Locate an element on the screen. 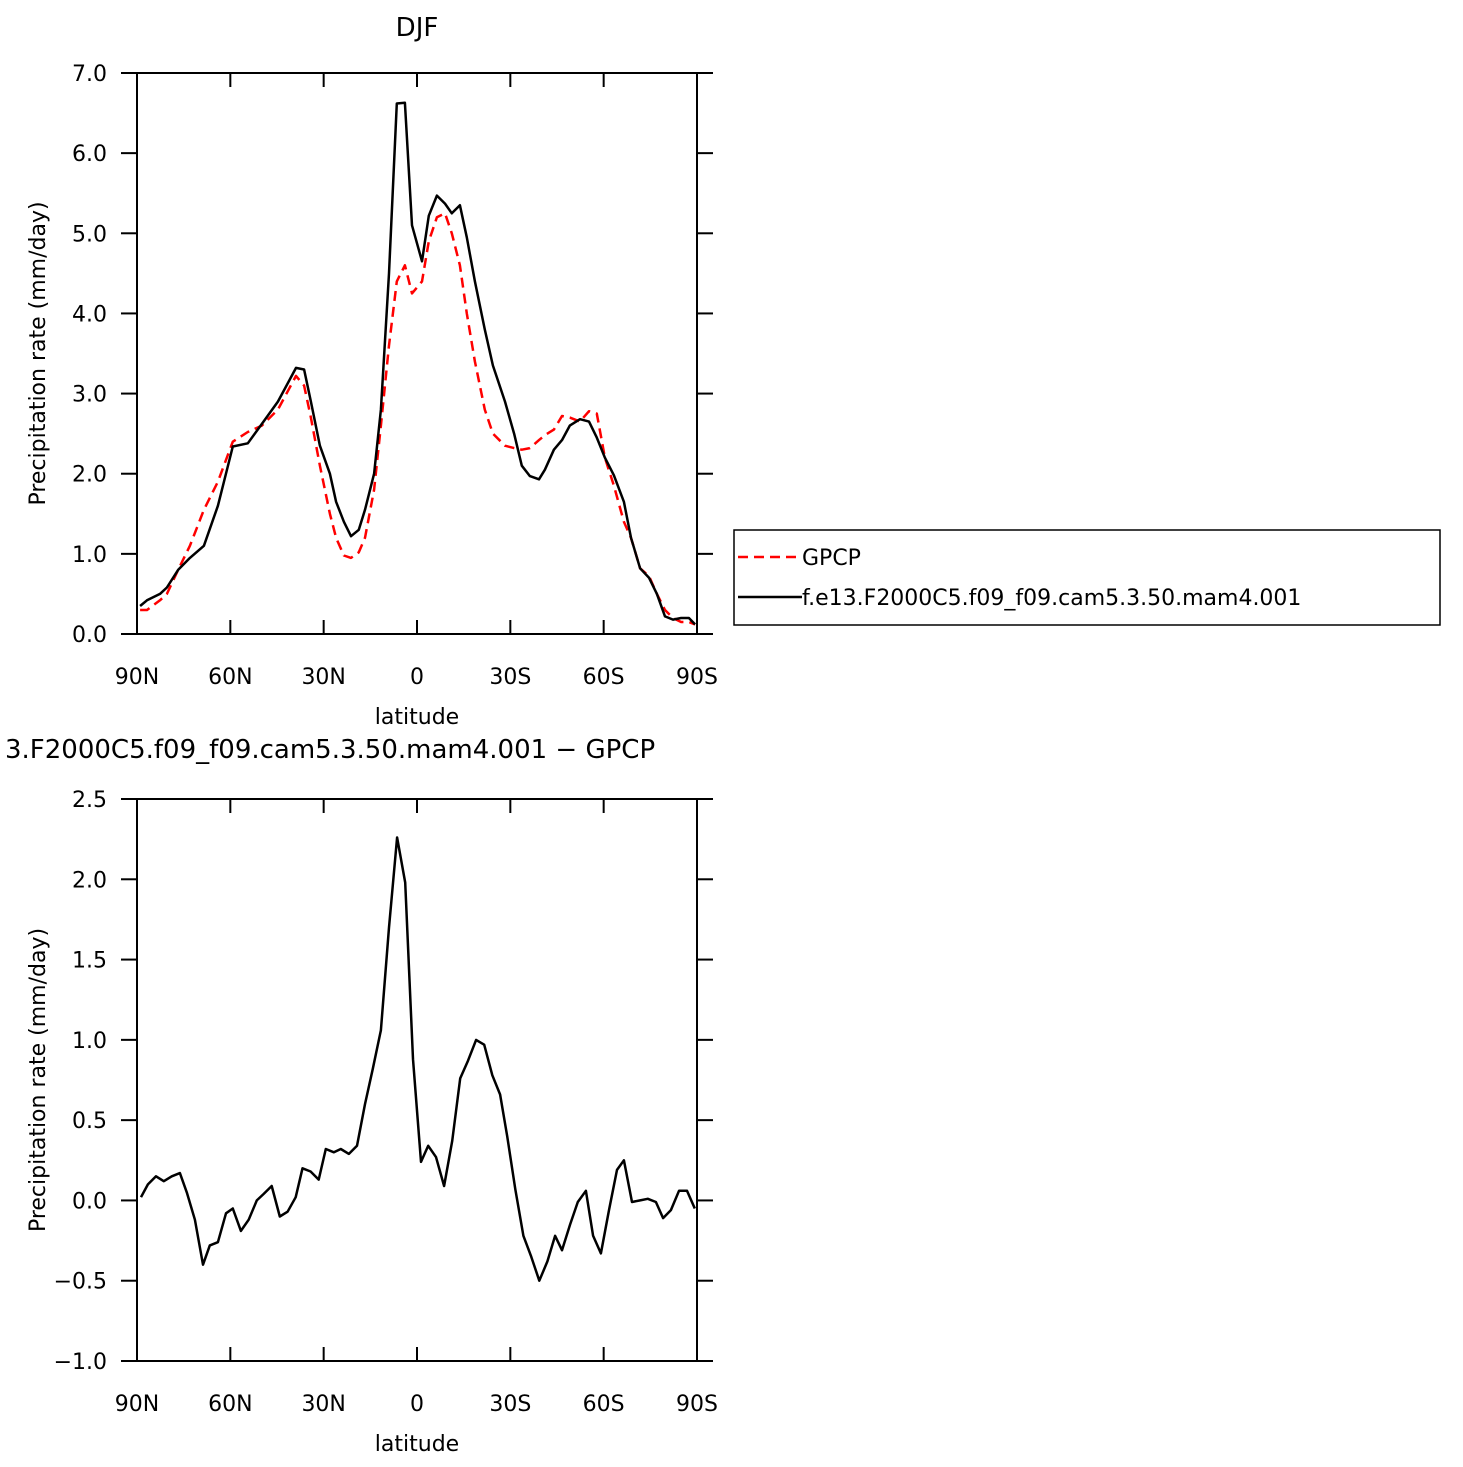 The width and height of the screenshot is (1463, 1467). y-tick-label: −0.5 is located at coordinates (80, 1282).